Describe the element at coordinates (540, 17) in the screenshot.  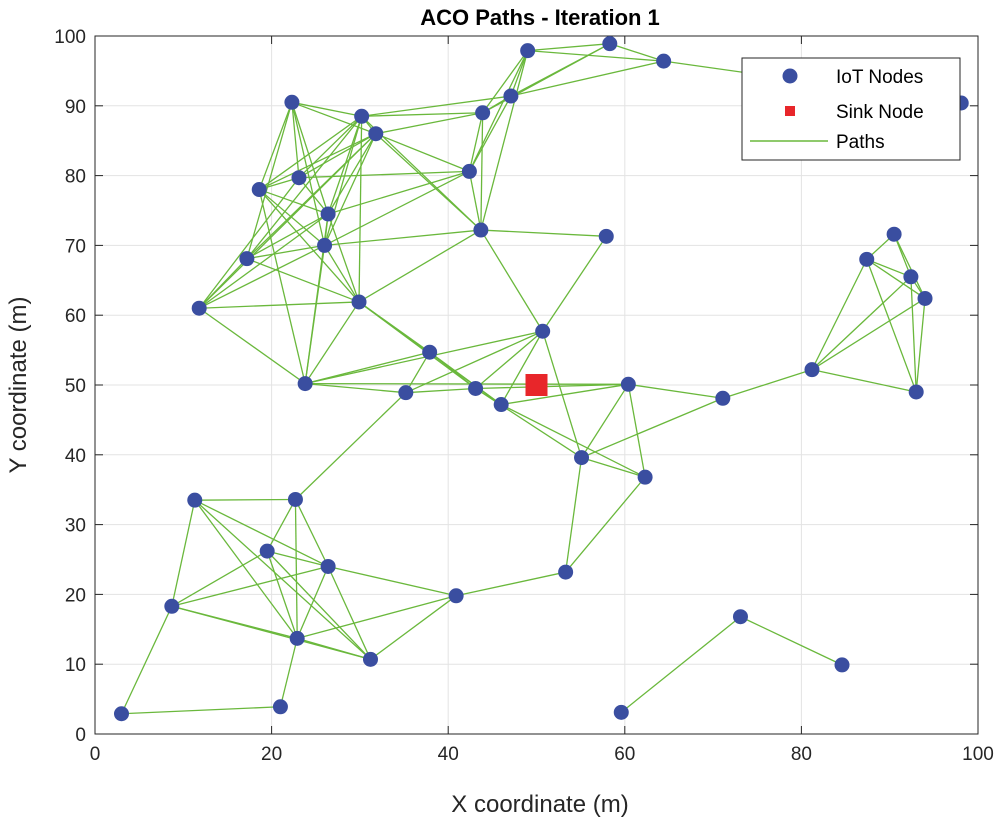
I see `chart-title: ACO Paths - Iteration 1` at that location.